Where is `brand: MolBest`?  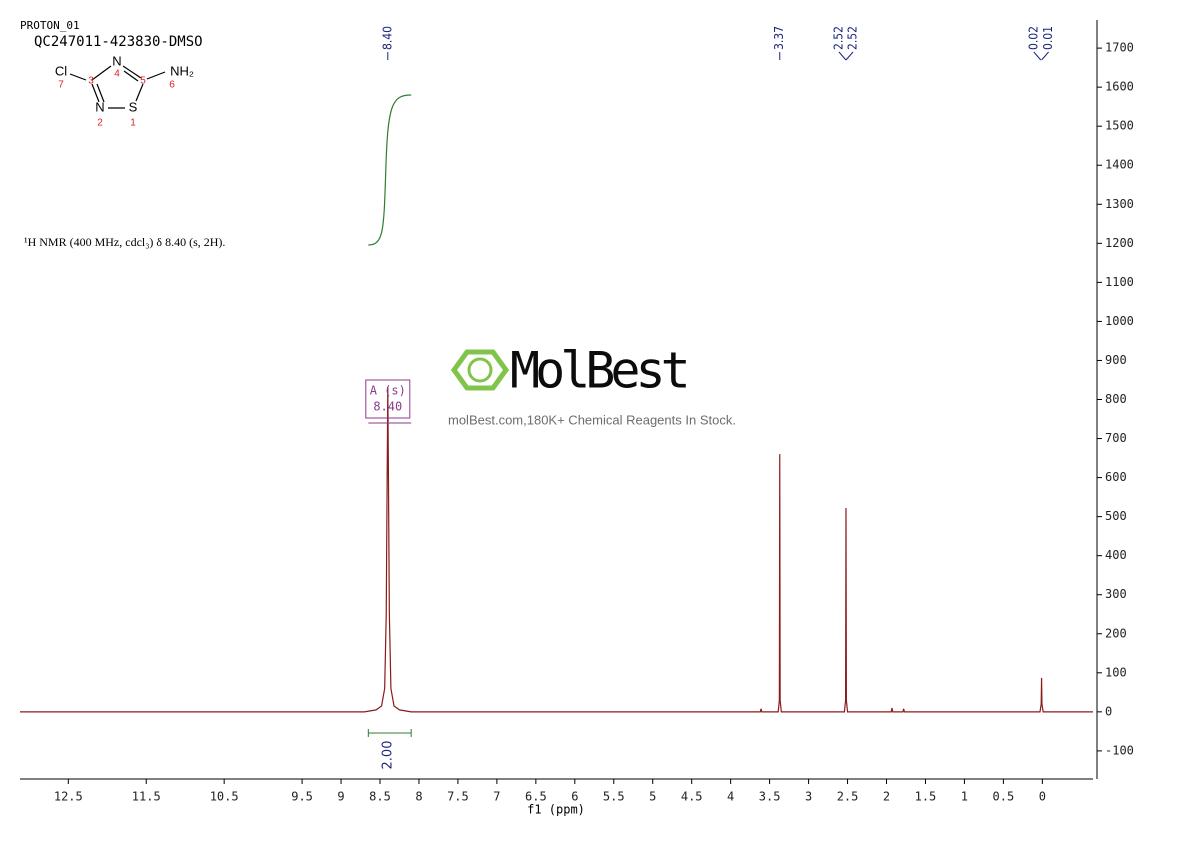
brand: MolBest is located at coordinates (598, 371).